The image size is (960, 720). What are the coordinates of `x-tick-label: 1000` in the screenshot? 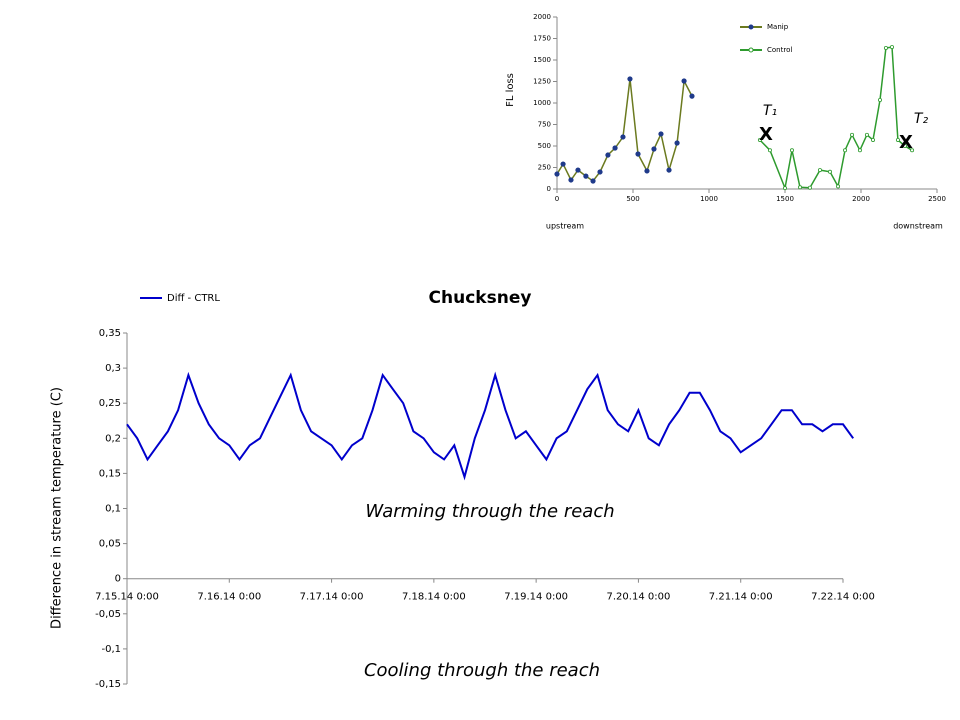 It's located at (709, 199).